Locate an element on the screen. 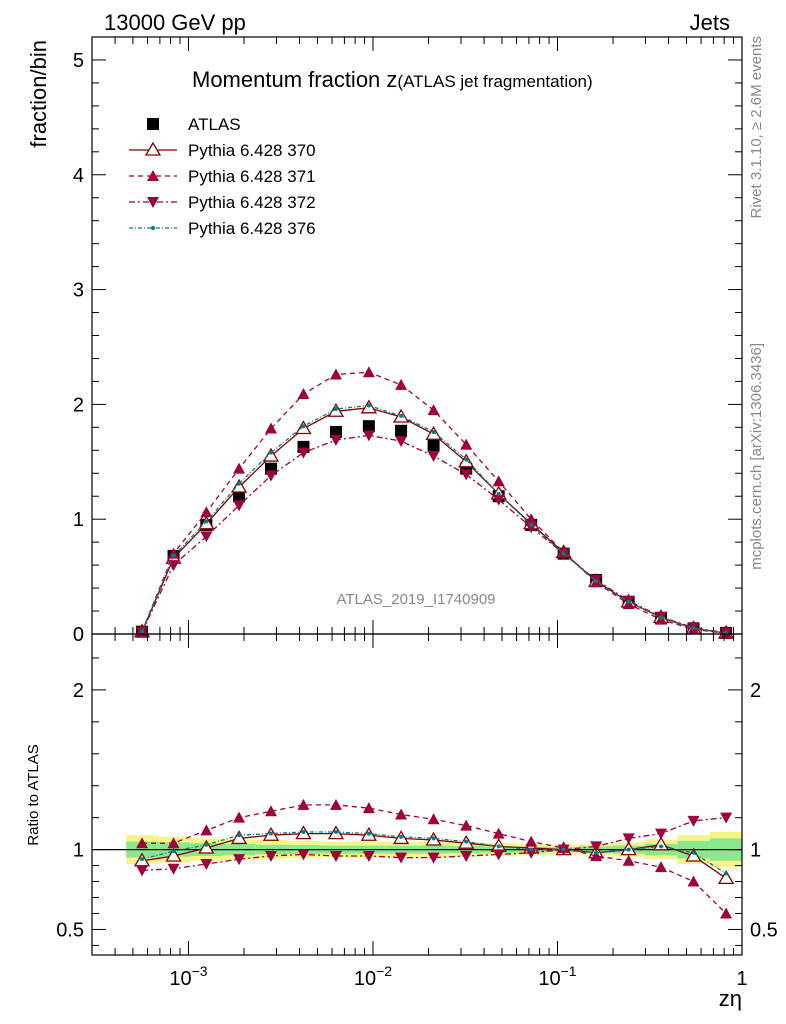  ratio-ytick-label-right: 1 is located at coordinates (755, 851).